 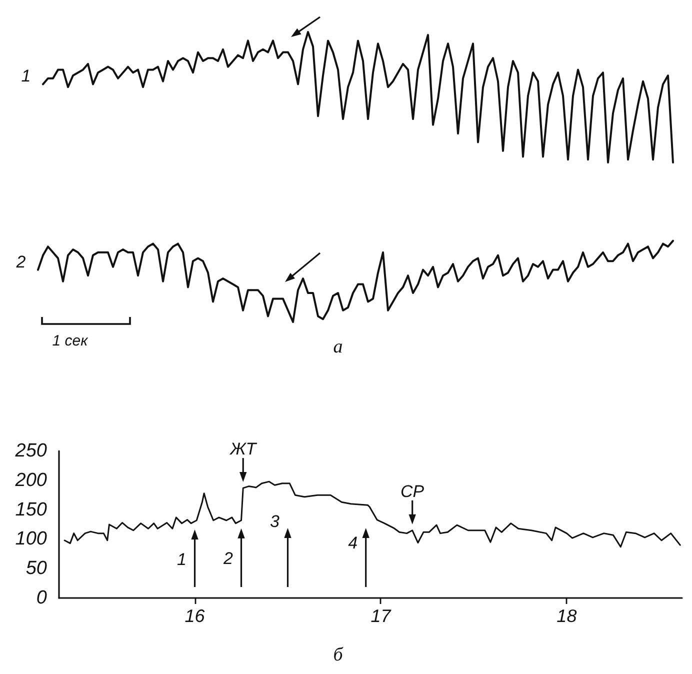 I want to click on annotation: 3, so click(x=275, y=521).